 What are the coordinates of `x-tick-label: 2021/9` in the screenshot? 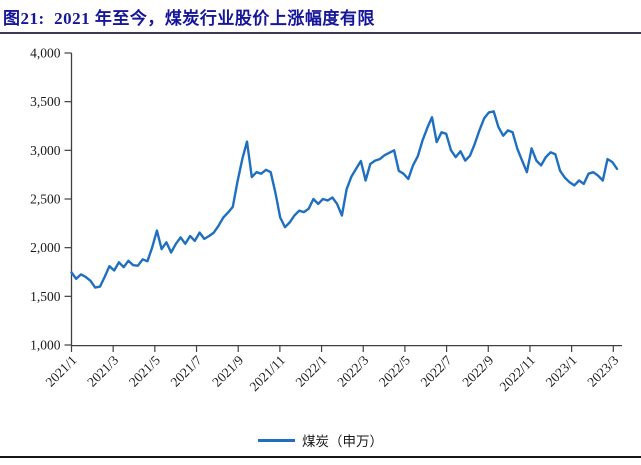 It's located at (227, 370).